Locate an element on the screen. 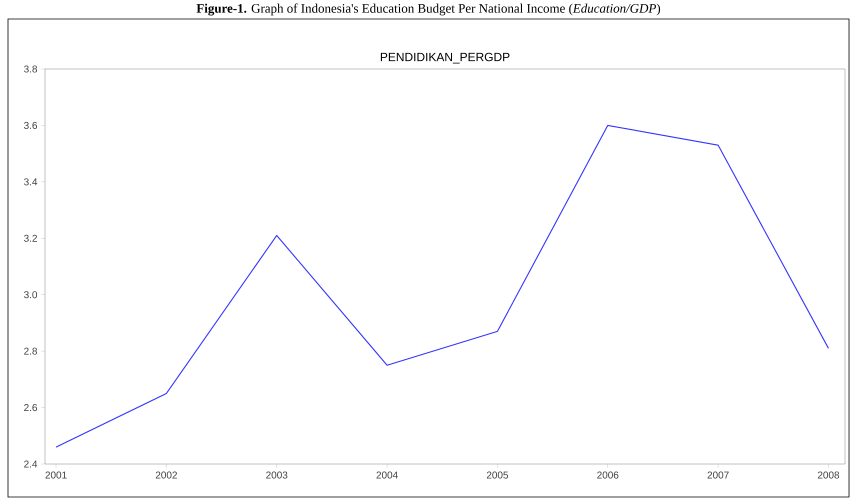 This screenshot has height=499, width=857. chart-subtitle: PENDIDIKAN_PERGDP is located at coordinates (445, 58).